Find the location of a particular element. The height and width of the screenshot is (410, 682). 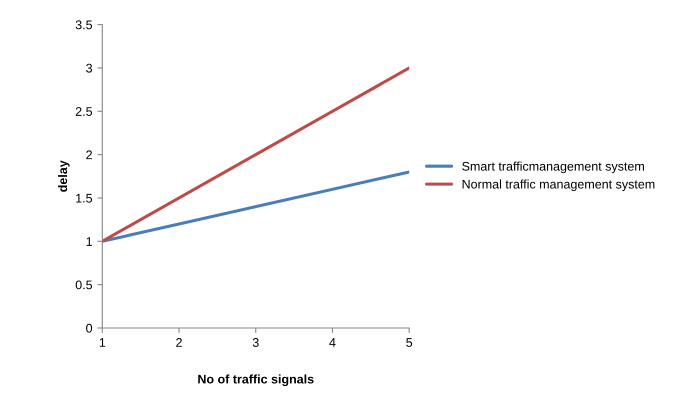

x-tick-label: 4 is located at coordinates (332, 342).